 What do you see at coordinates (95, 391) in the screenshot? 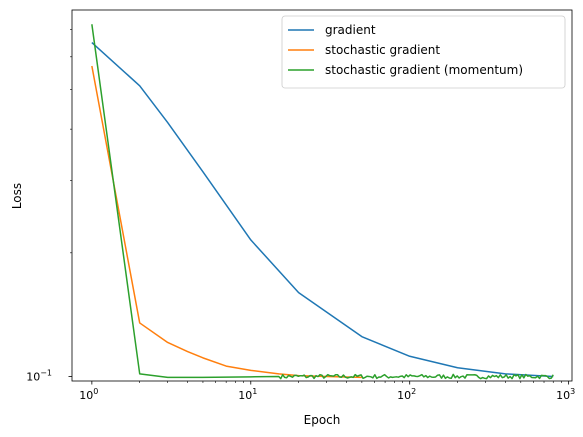
I see `x-tick-exponent: 0` at bounding box center [95, 391].